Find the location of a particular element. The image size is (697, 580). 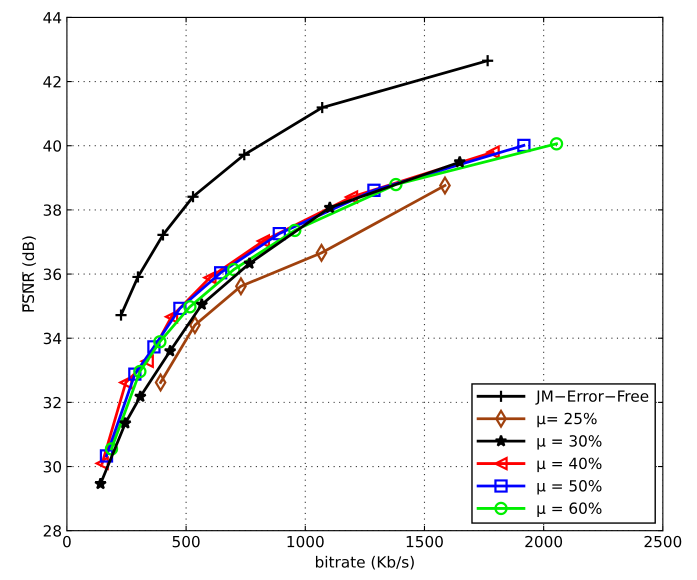

y-tick-label: 36 is located at coordinates (53, 274).